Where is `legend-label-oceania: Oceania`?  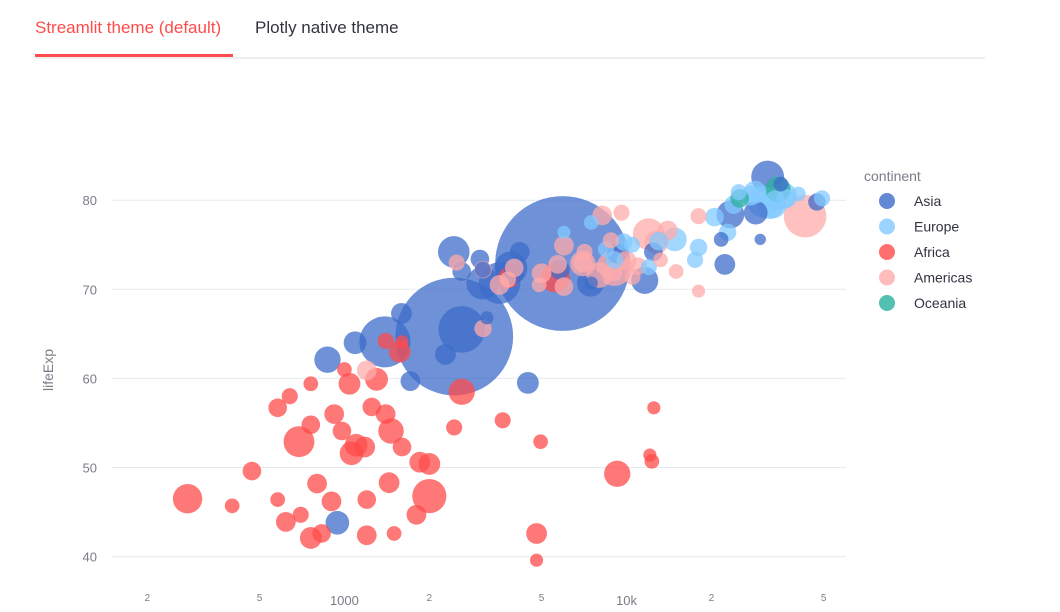
legend-label-oceania: Oceania is located at coordinates (940, 303).